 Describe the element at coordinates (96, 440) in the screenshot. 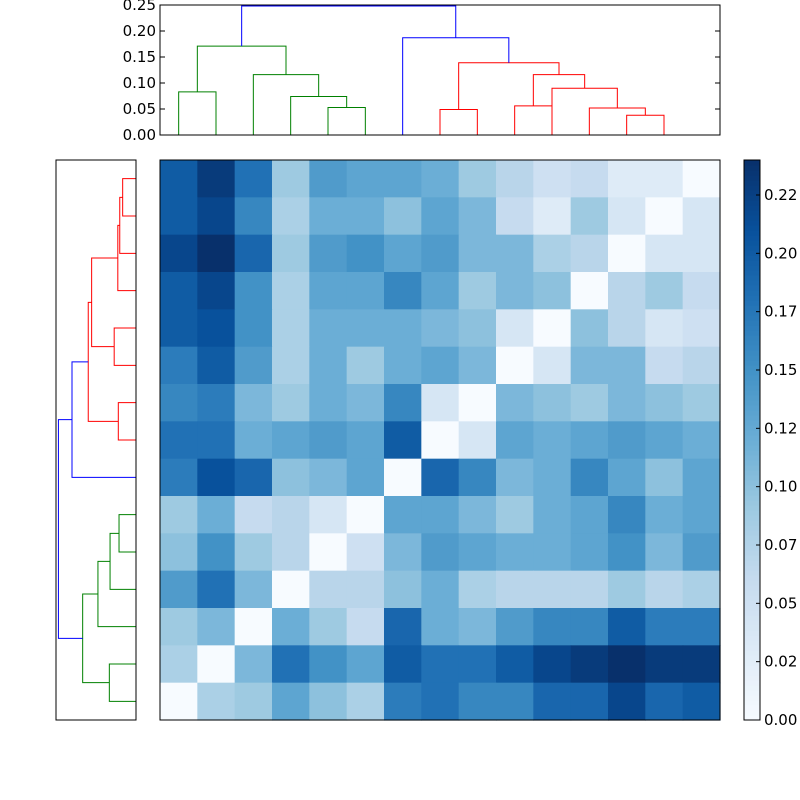

I see `left-dendrogram` at that location.